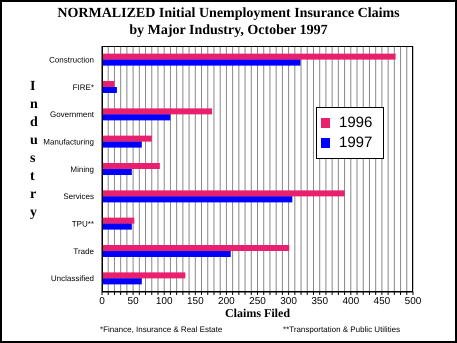 This screenshot has height=343, width=457. Describe the element at coordinates (413, 302) in the screenshot. I see `x-tick-label: 500` at that location.